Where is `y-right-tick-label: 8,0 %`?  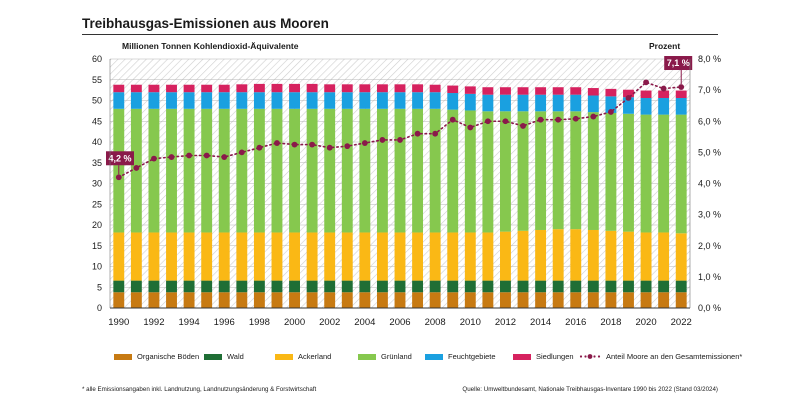
y-right-tick-label: 8,0 % is located at coordinates (709, 59).